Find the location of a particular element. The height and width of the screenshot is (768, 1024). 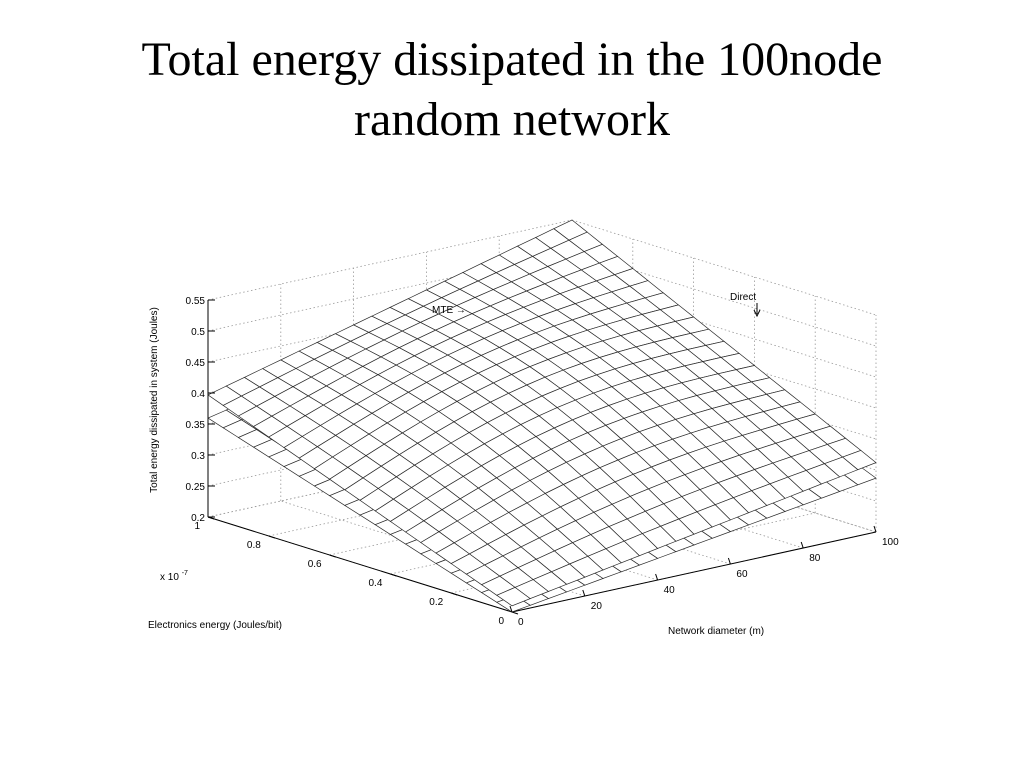

annotation-direct-arrowhead is located at coordinates (757, 313).